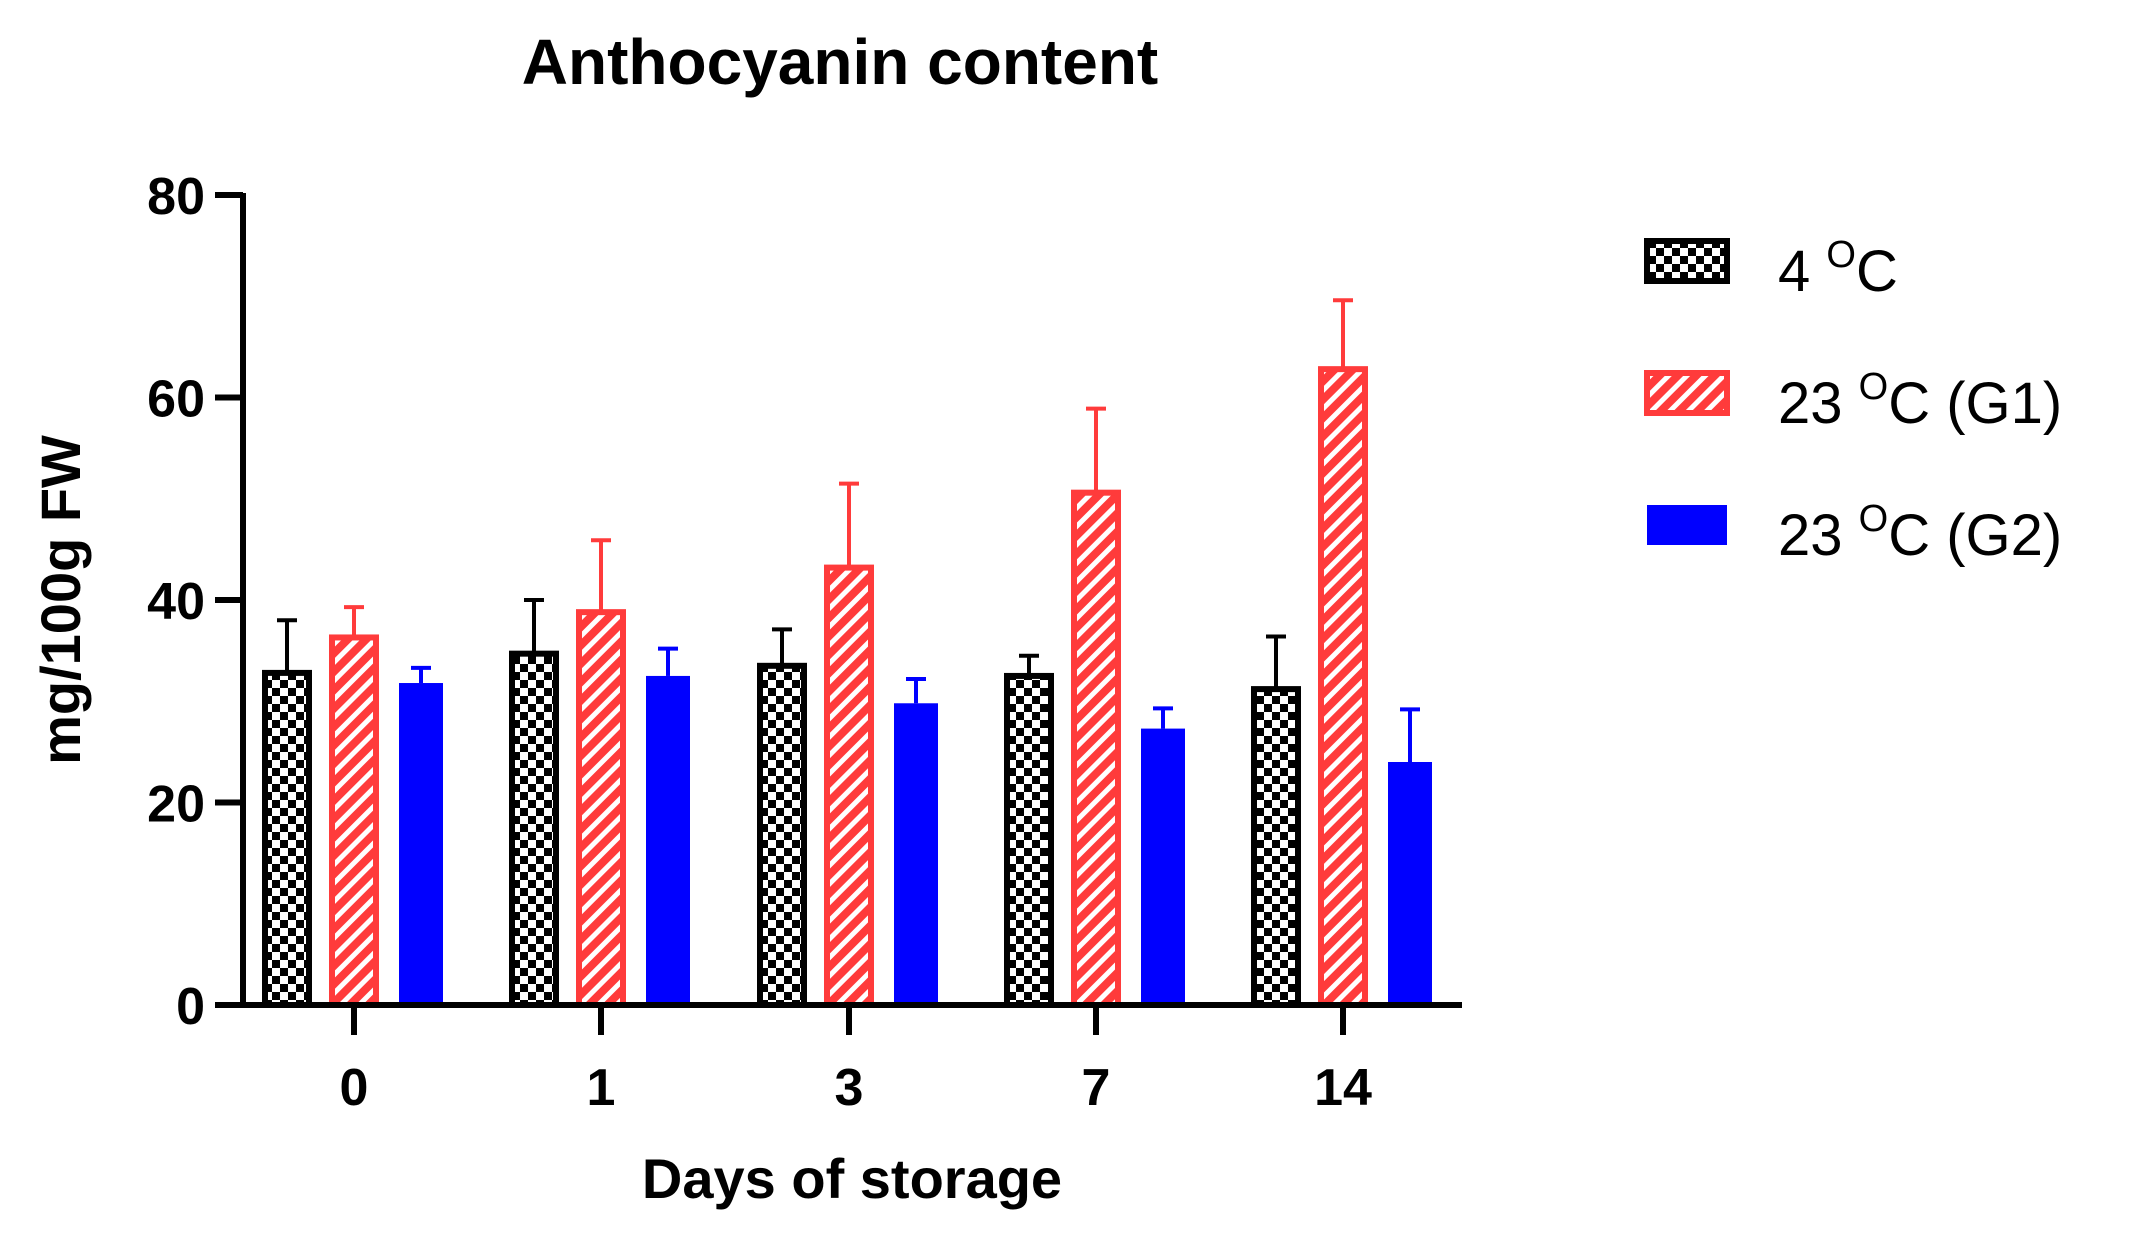 Image resolution: width=2130 pixels, height=1236 pixels. What do you see at coordinates (354, 1088) in the screenshot?
I see `x-tick-label: 0` at bounding box center [354, 1088].